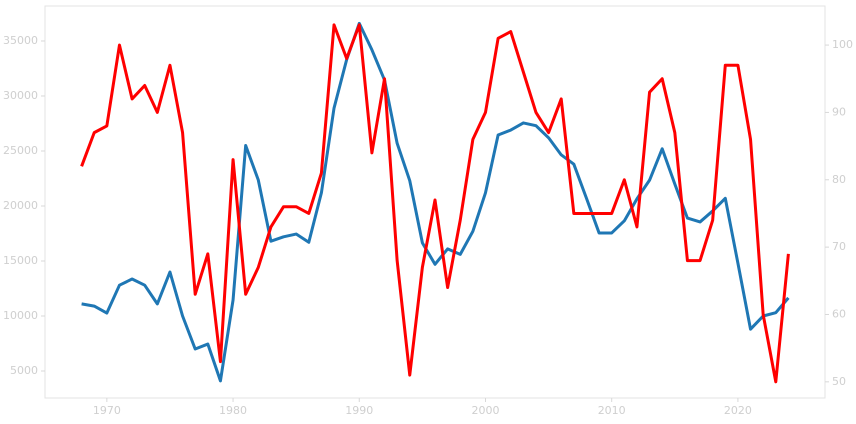 The width and height of the screenshot is (856, 424). I want to click on y2-tick-label: 80, so click(839, 179).